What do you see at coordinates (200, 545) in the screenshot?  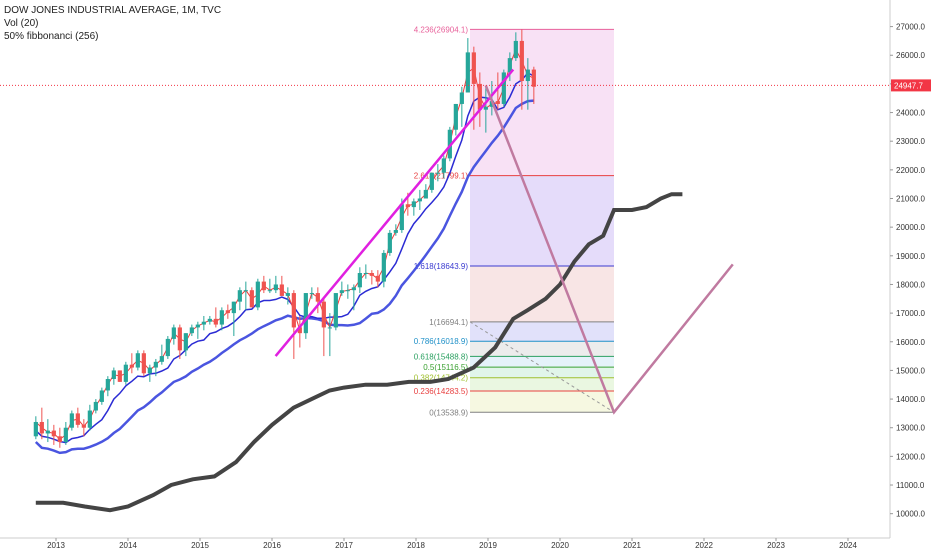 I see `x-tick-label: 2015` at bounding box center [200, 545].